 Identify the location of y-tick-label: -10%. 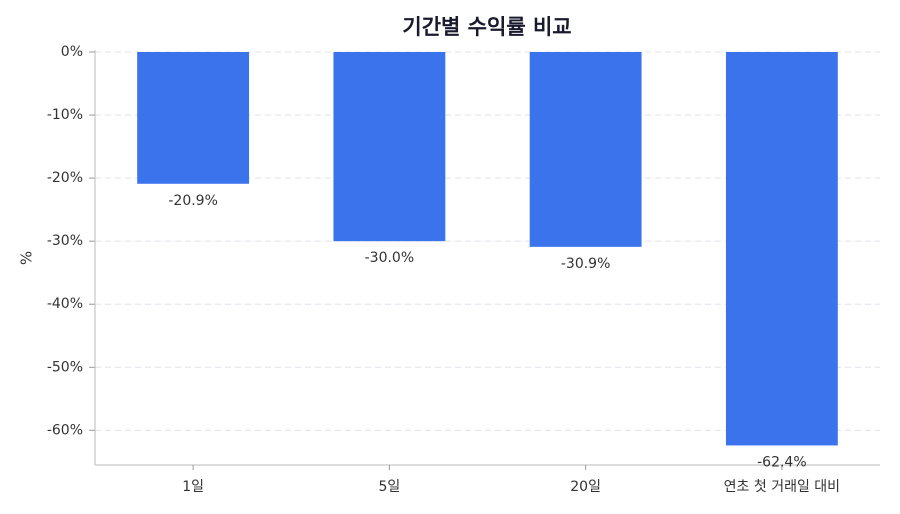
(65, 115).